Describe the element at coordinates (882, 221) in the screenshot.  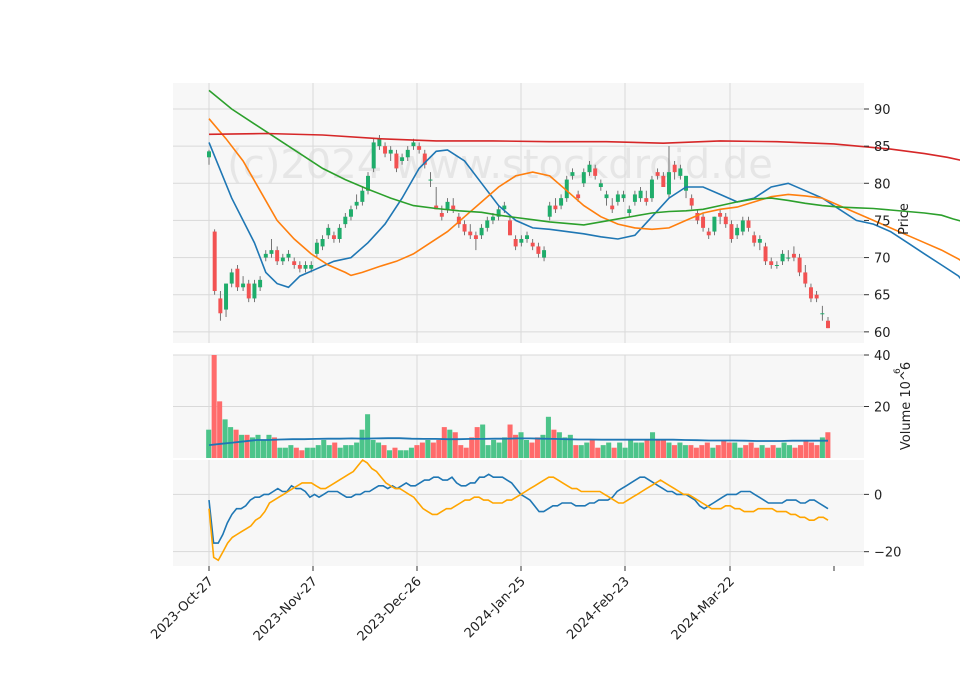
I see `price-ytick-label: 75` at that location.